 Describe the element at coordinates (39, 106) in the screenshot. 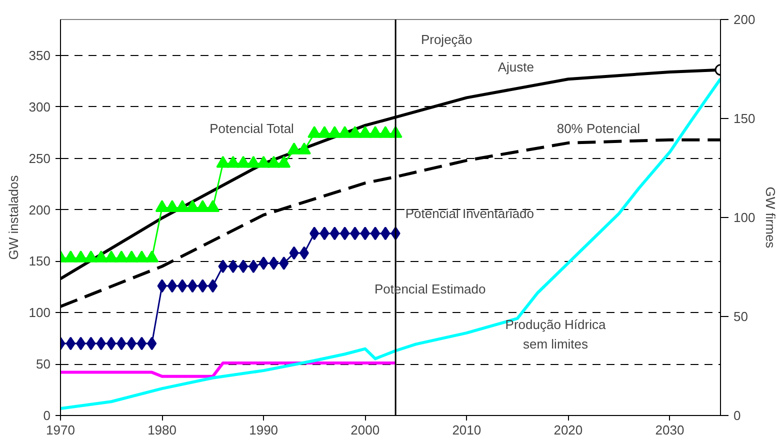

I see `y-tick-label: 300` at that location.